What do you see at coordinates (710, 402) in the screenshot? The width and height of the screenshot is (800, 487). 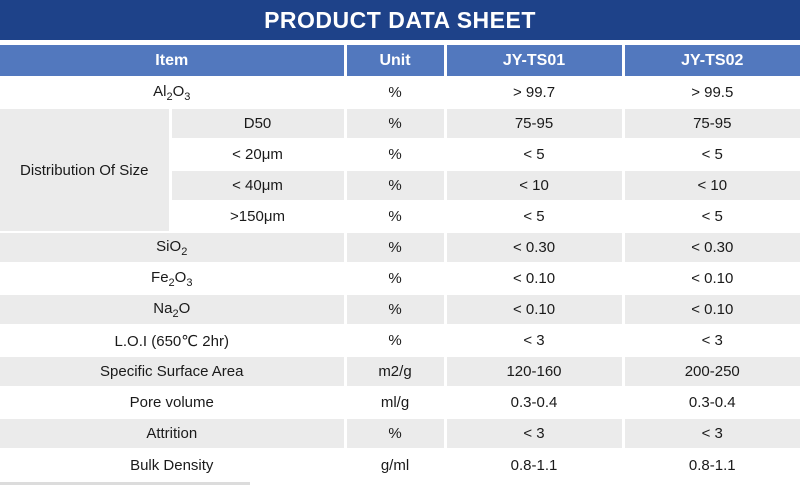 I see `cell-jy-ts02: 0.3-0.4` at bounding box center [710, 402].